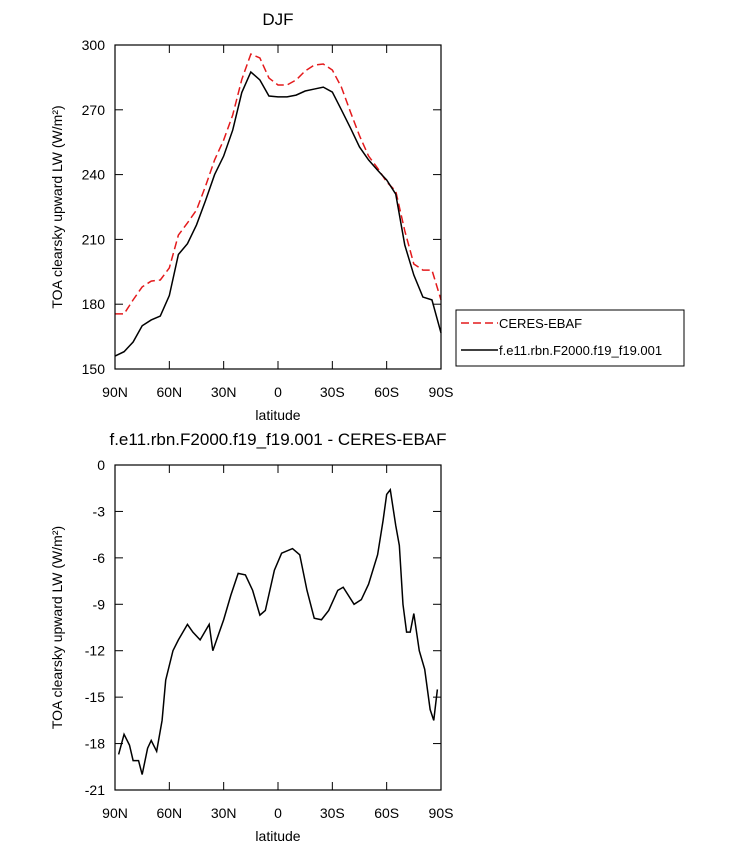 Image resolution: width=733 pixels, height=857 pixels. What do you see at coordinates (277, 19) in the screenshot?
I see `chart-title: DJF` at bounding box center [277, 19].